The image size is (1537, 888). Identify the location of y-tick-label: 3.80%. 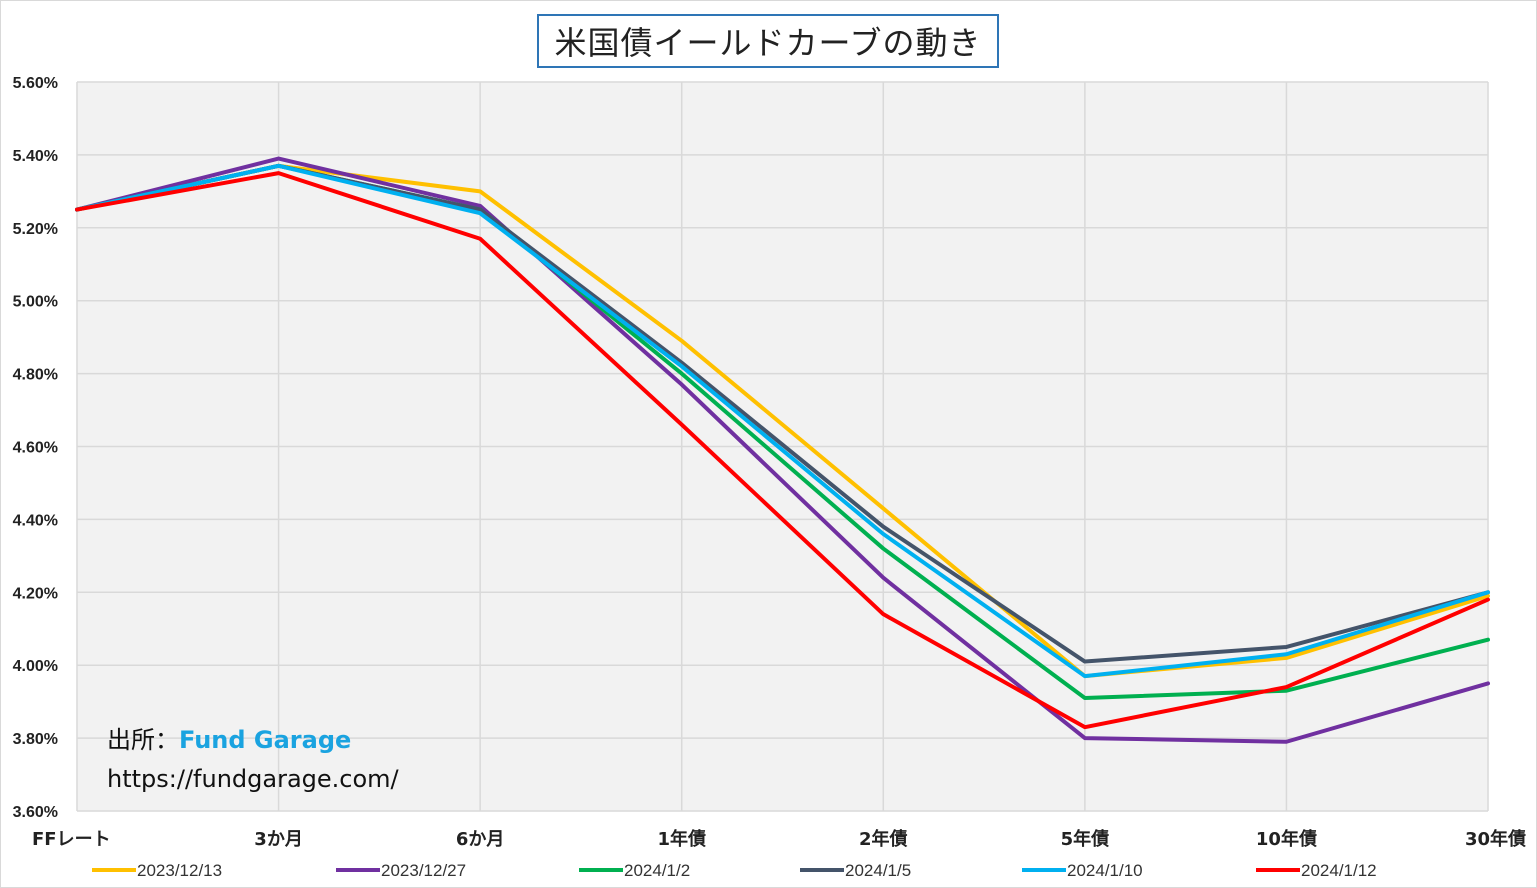
(35, 739).